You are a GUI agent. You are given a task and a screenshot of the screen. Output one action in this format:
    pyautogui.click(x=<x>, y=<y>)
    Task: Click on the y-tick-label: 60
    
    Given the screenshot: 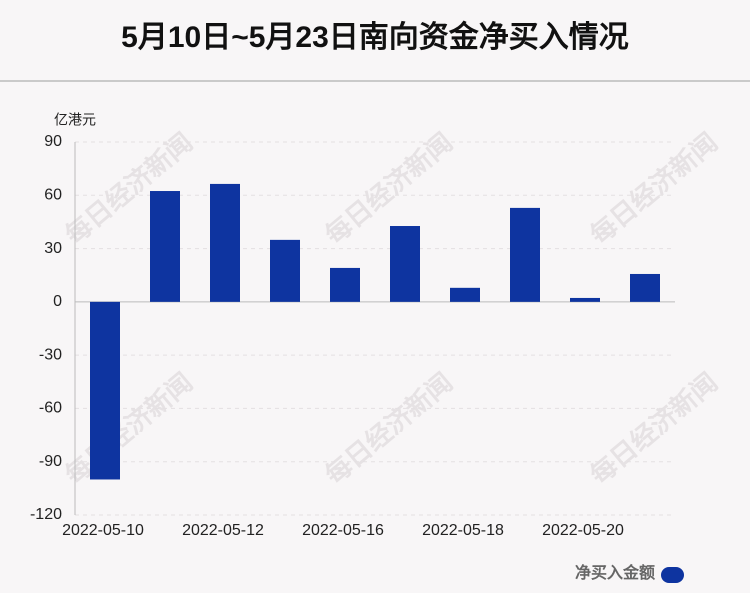 What is the action you would take?
    pyautogui.click(x=53, y=195)
    